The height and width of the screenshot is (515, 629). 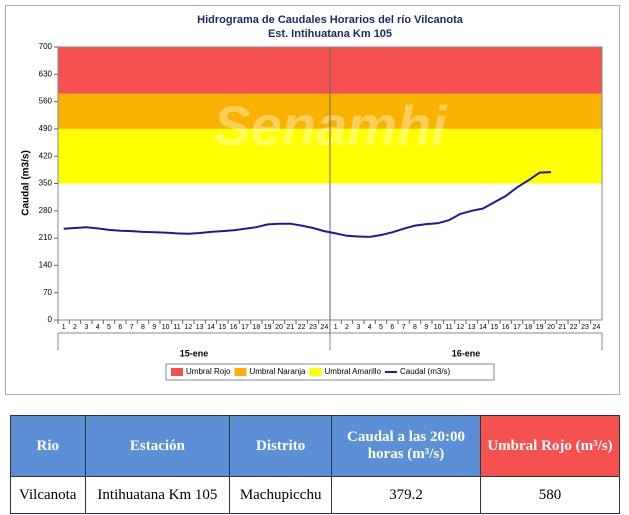 I want to click on y-tick-label: 630, so click(x=46, y=73).